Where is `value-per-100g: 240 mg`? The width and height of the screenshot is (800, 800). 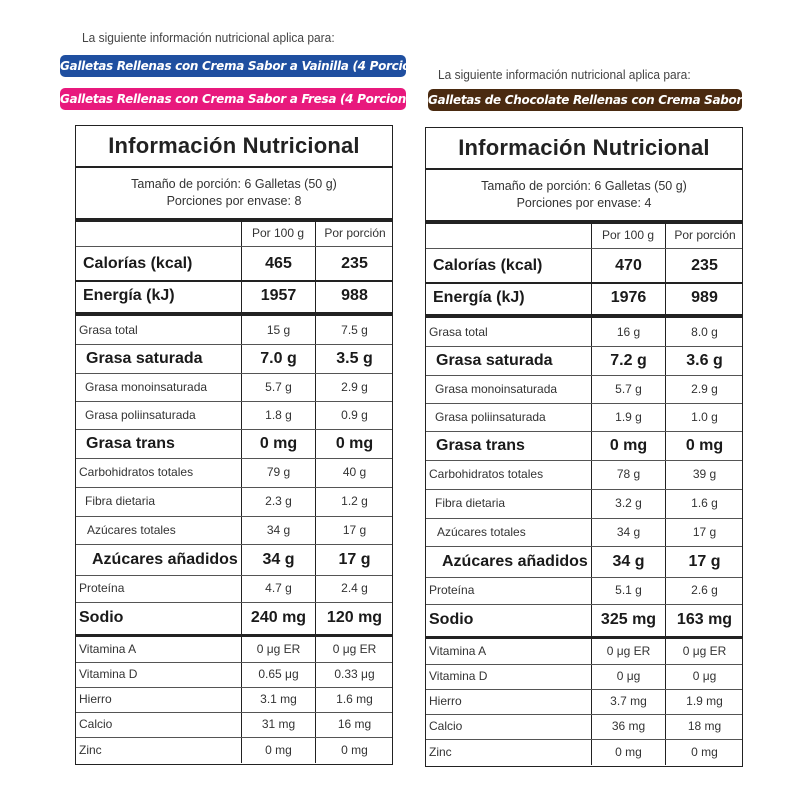
value-per-100g: 240 mg is located at coordinates (278, 617).